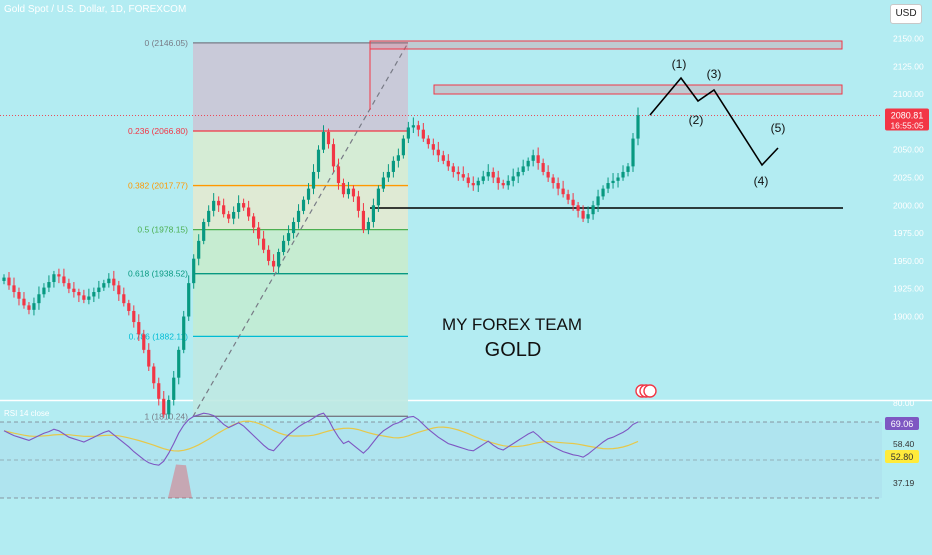 This screenshot has height=555, width=932. I want to click on overlay-asset-text: GOLD, so click(513, 350).